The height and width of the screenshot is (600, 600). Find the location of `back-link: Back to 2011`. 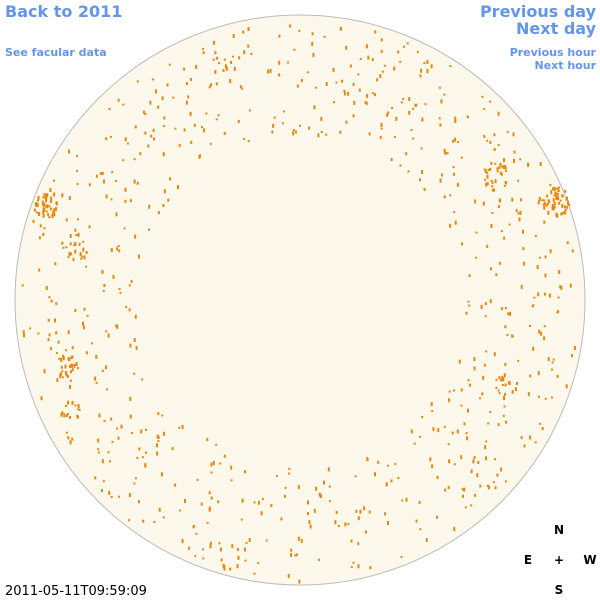

back-link: Back to 2011 is located at coordinates (63, 11).